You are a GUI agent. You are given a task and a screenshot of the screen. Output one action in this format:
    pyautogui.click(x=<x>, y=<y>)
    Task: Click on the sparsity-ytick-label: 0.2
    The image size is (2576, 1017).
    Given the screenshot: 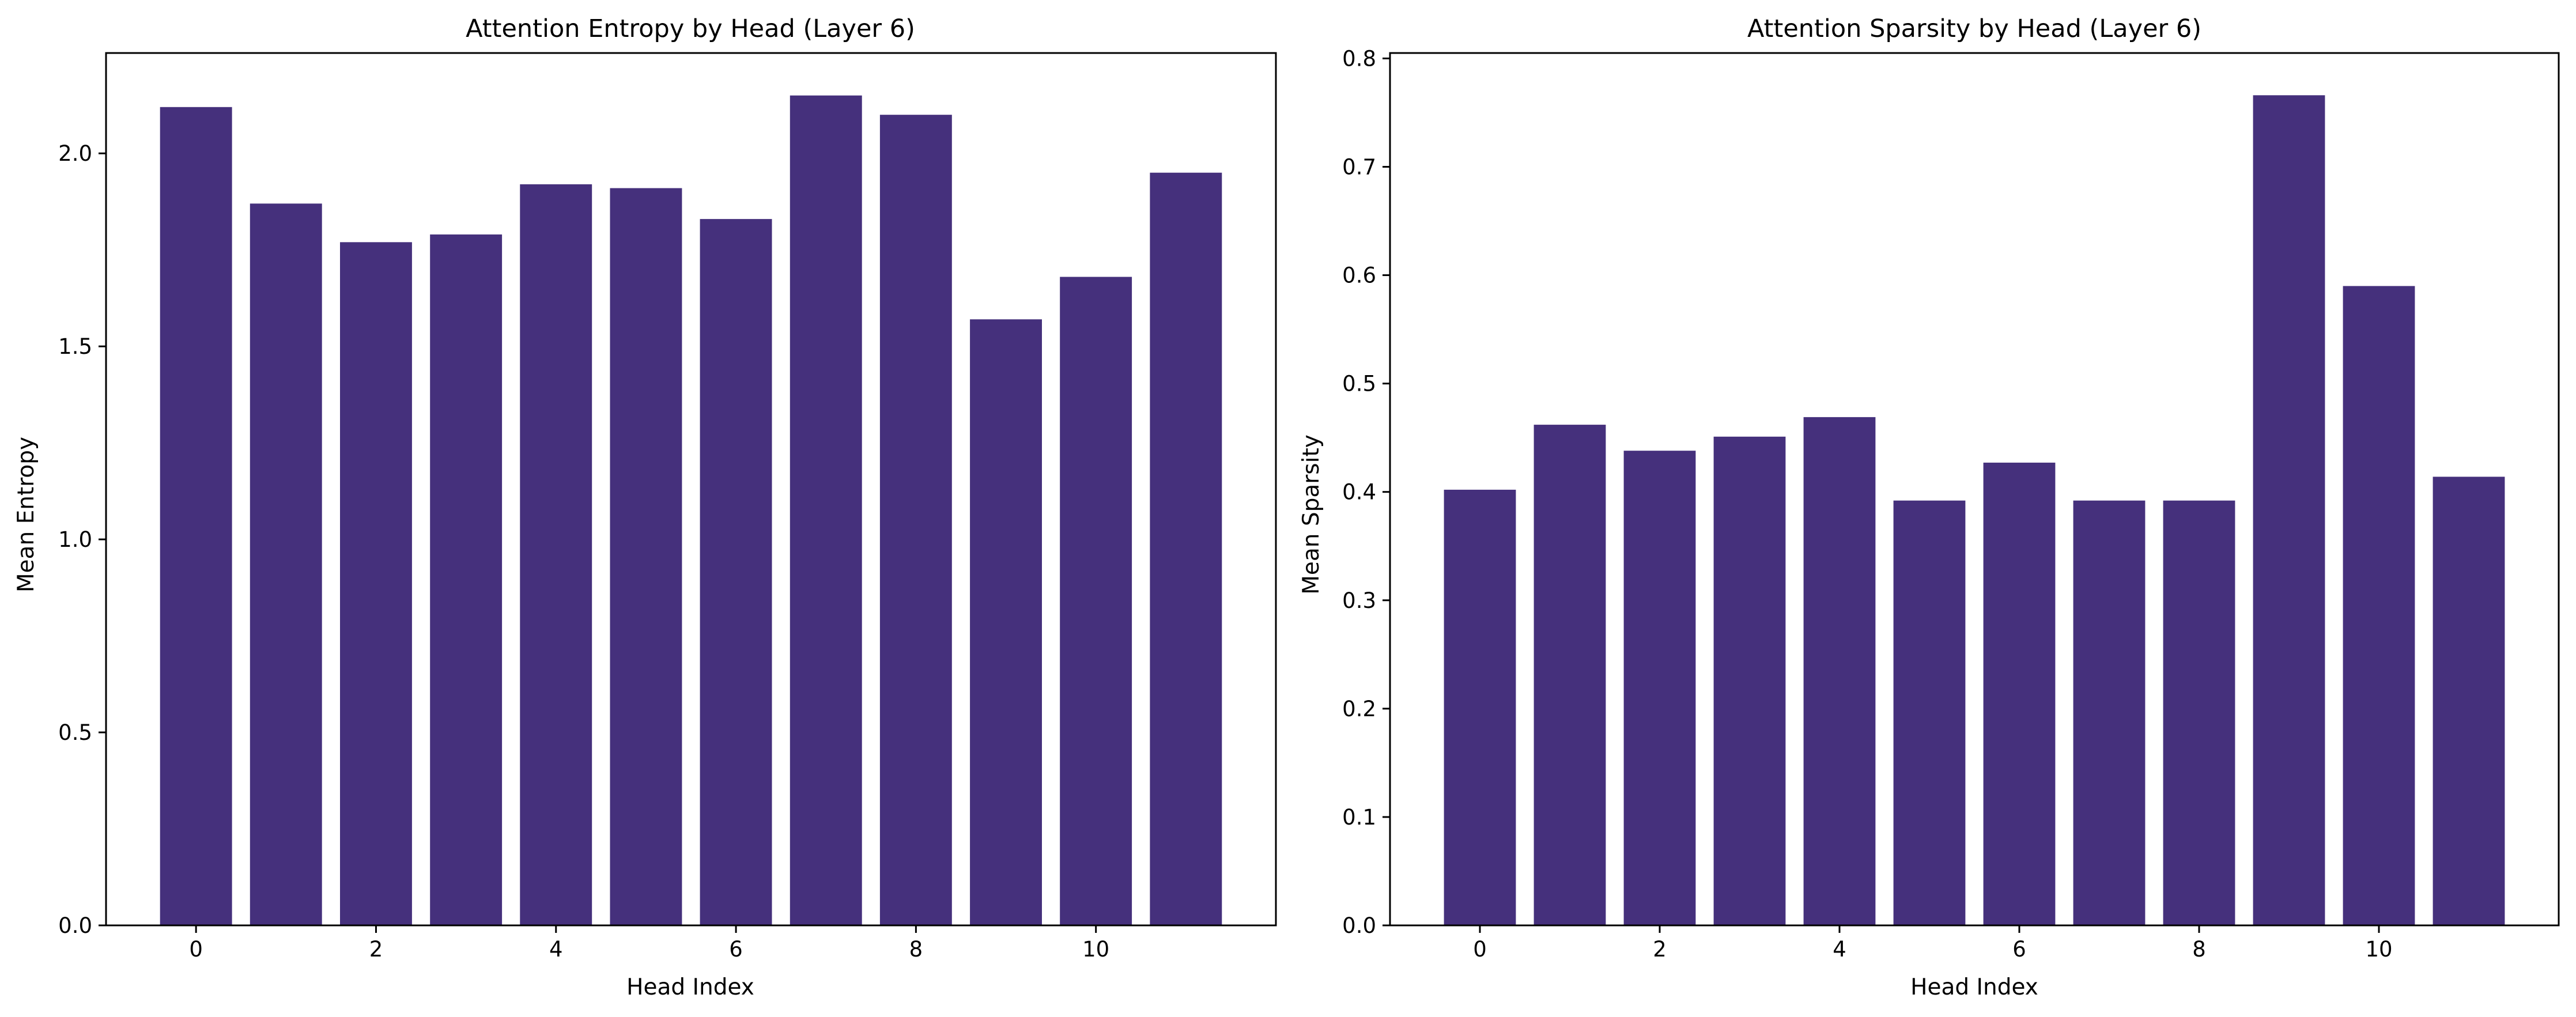 What is the action you would take?
    pyautogui.click(x=1359, y=709)
    